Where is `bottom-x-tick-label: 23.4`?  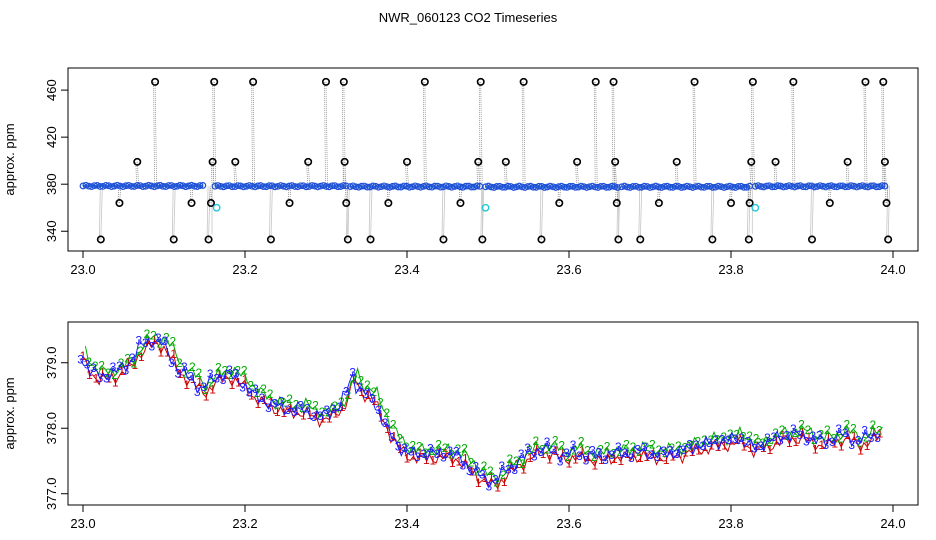
bottom-x-tick-label: 23.4 is located at coordinates (406, 523).